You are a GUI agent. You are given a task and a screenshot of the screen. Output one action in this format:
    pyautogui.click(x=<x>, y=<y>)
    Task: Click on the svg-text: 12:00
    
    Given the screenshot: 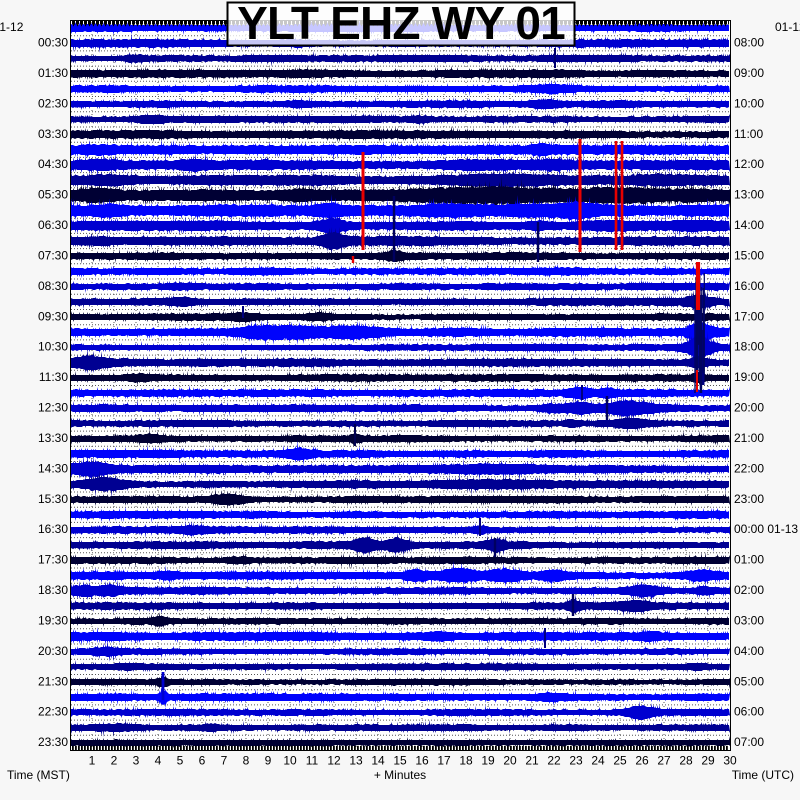 What is the action you would take?
    pyautogui.click(x=749, y=164)
    